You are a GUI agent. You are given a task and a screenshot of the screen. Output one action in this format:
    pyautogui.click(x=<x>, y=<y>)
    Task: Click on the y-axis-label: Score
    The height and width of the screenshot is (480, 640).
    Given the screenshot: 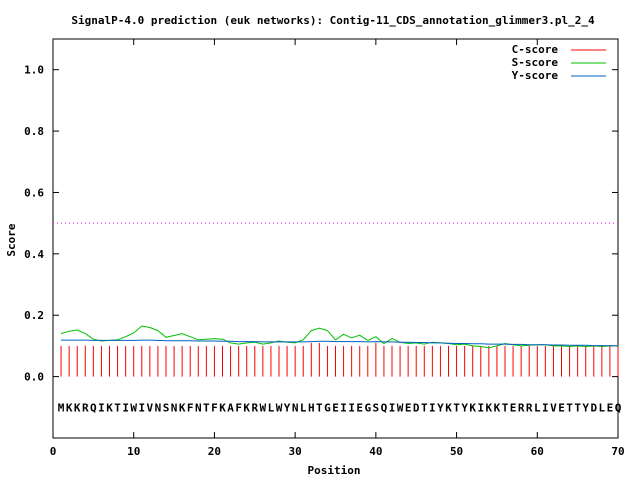 What is the action you would take?
    pyautogui.click(x=11, y=239)
    